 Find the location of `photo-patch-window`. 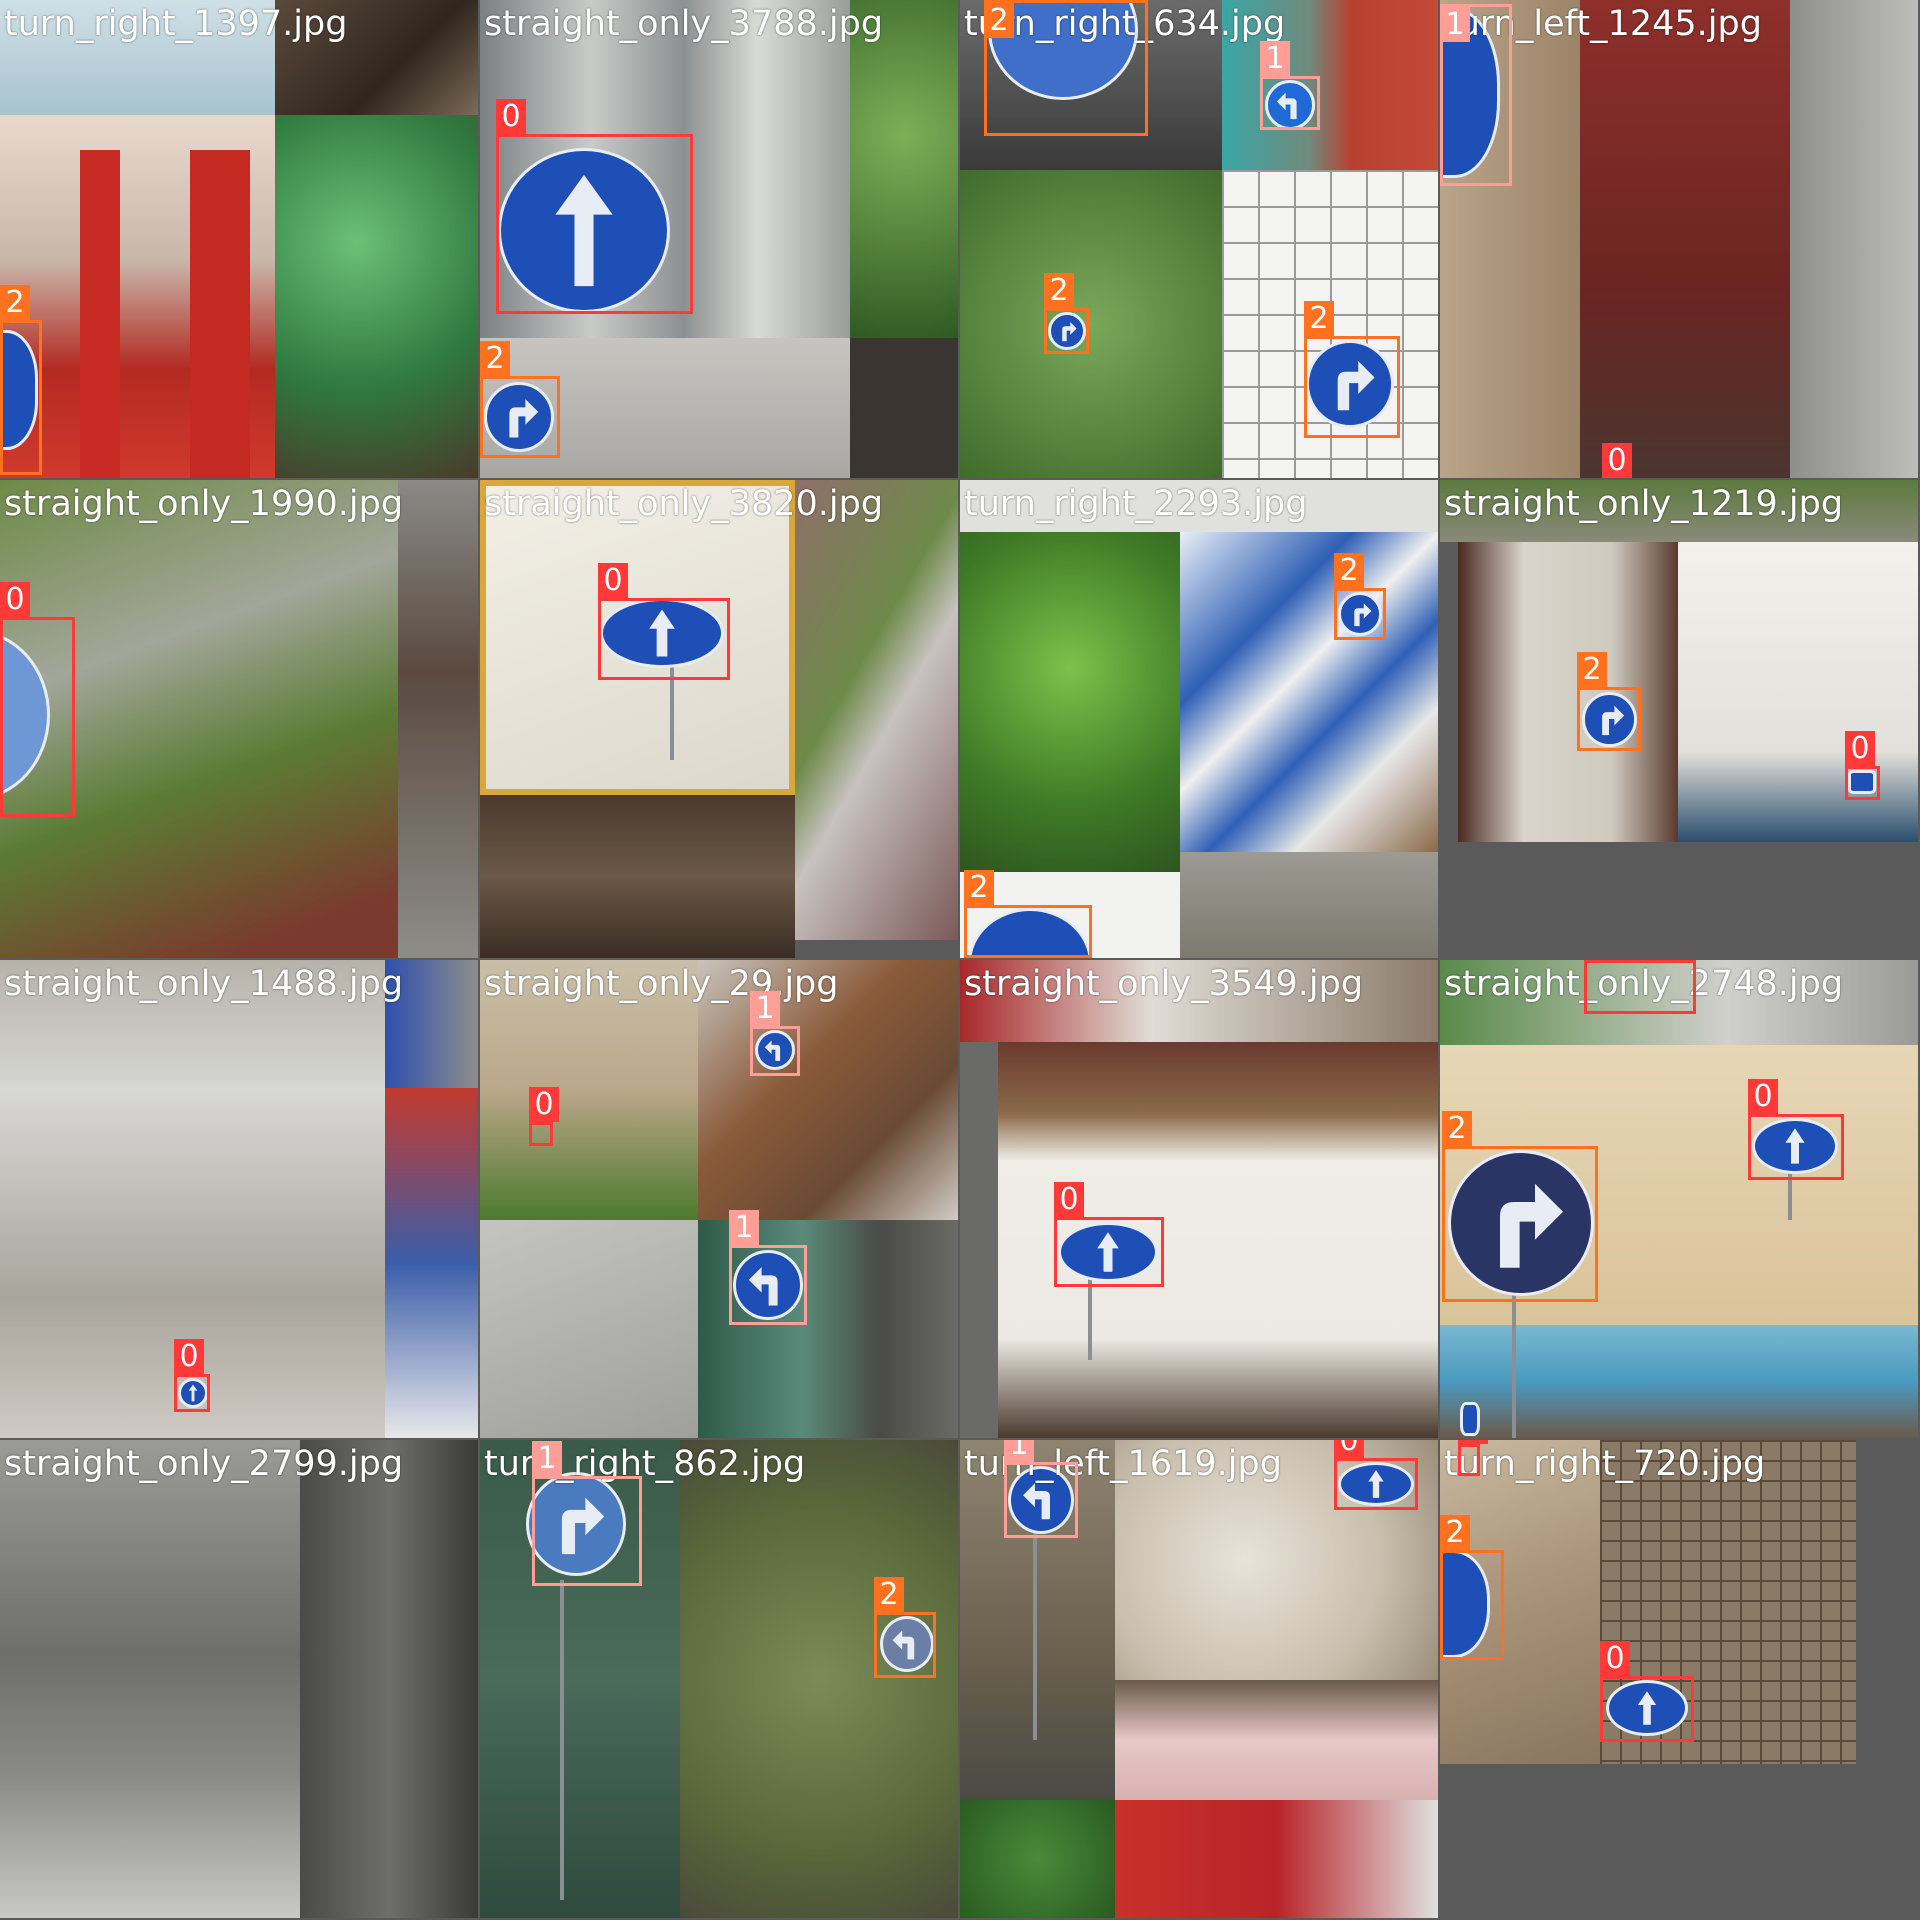

photo-patch-window is located at coordinates (137, 57).